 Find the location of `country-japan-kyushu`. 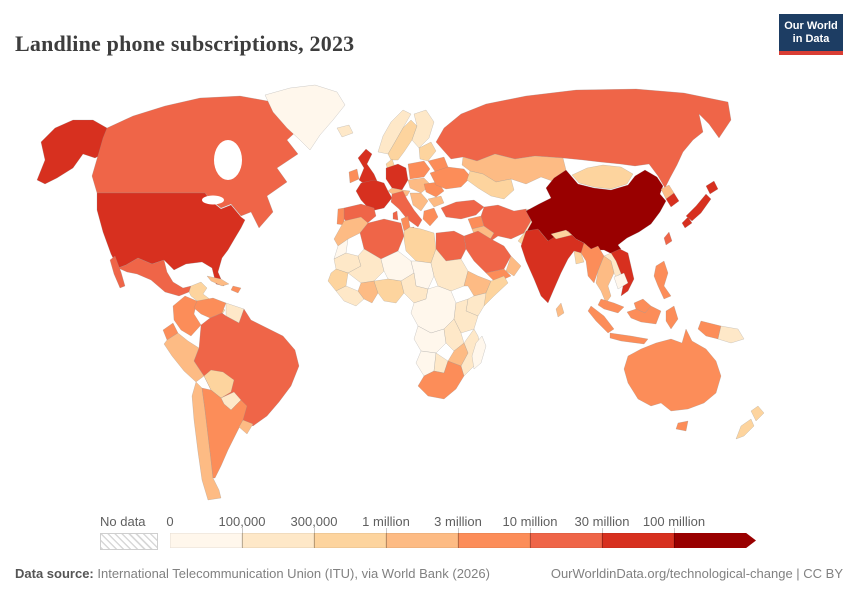

country-japan-kyushu is located at coordinates (687, 222).